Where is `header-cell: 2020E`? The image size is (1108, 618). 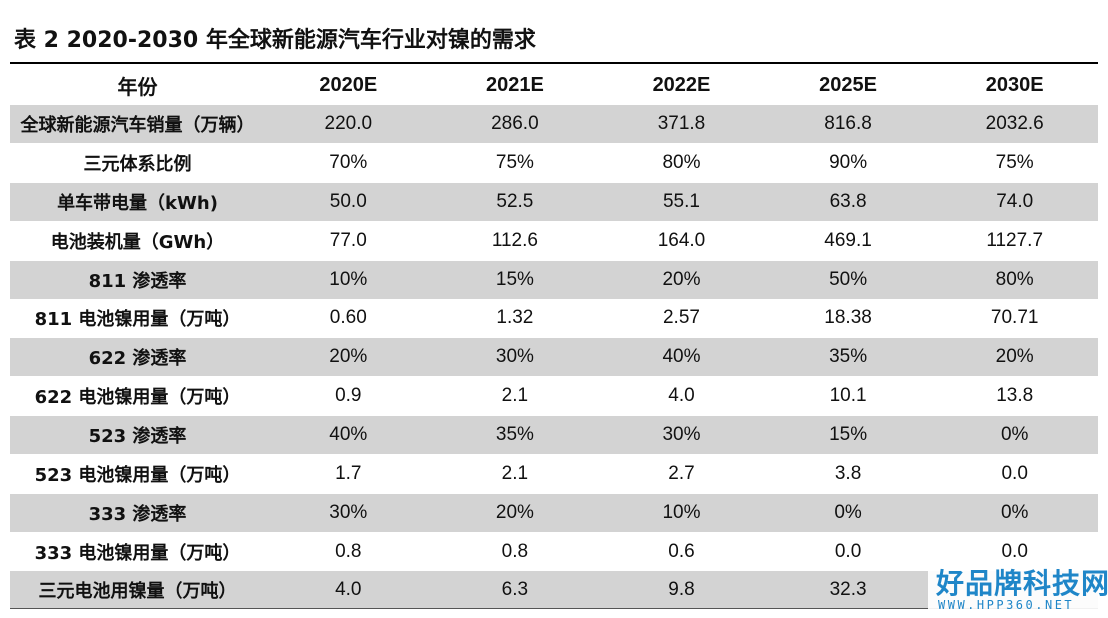 header-cell: 2020E is located at coordinates (348, 85).